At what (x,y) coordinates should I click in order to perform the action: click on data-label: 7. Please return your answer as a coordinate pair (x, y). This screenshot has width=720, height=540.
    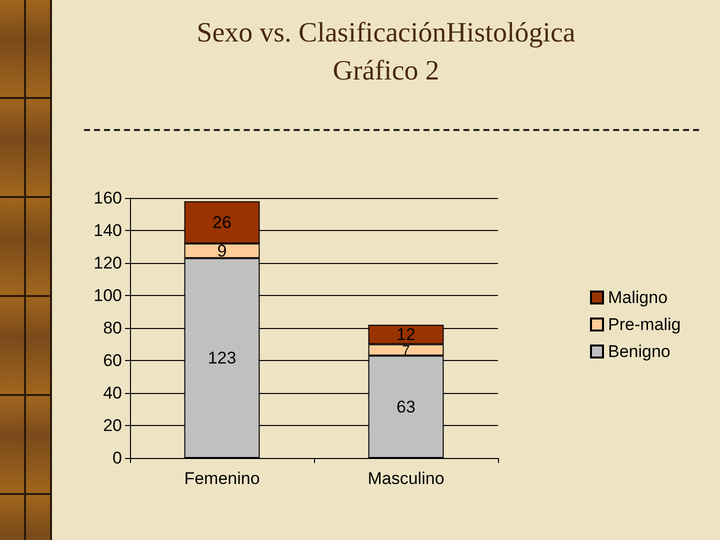
    Looking at the image, I should click on (406, 350).